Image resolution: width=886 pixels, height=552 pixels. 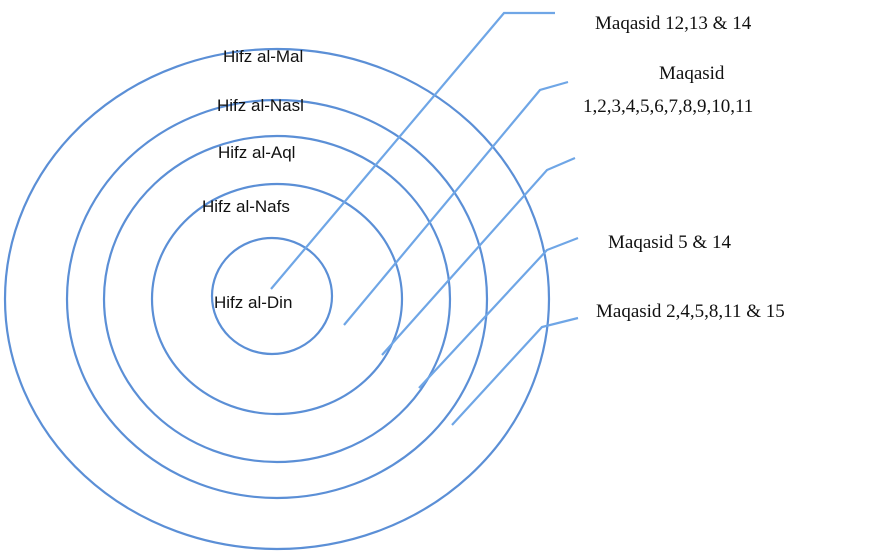 I want to click on callout-label-1: Maqasid 12,13 & 14, so click(x=673, y=23).